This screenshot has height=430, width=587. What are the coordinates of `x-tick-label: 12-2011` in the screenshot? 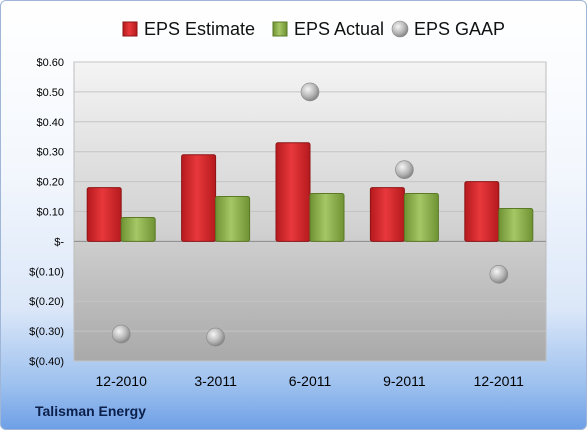 It's located at (499, 381).